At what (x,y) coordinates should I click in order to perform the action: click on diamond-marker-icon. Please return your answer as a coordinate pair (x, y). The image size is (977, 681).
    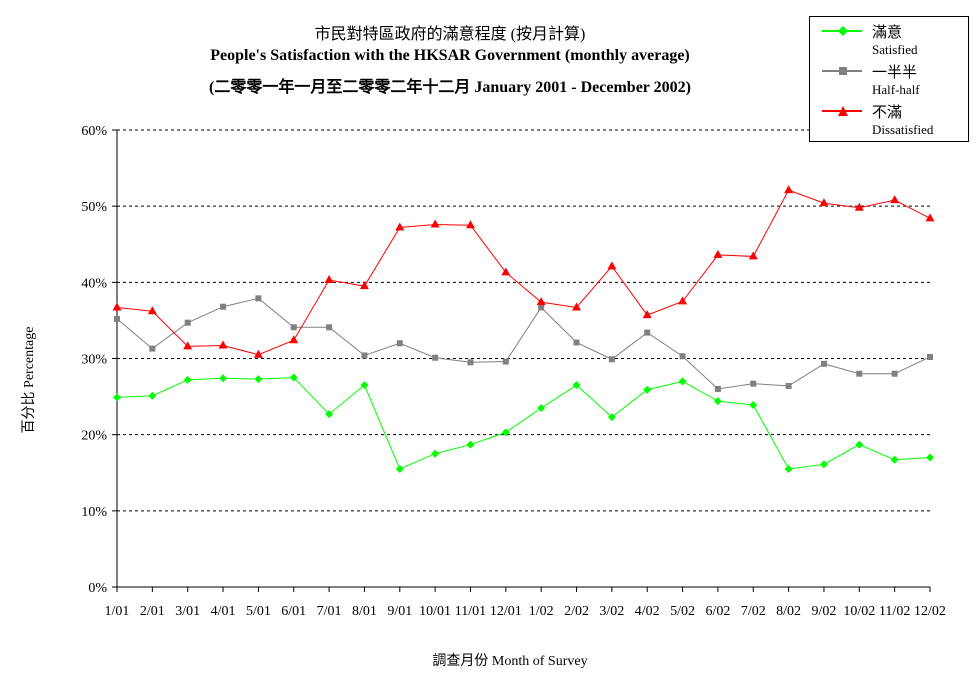
    Looking at the image, I should click on (843, 31).